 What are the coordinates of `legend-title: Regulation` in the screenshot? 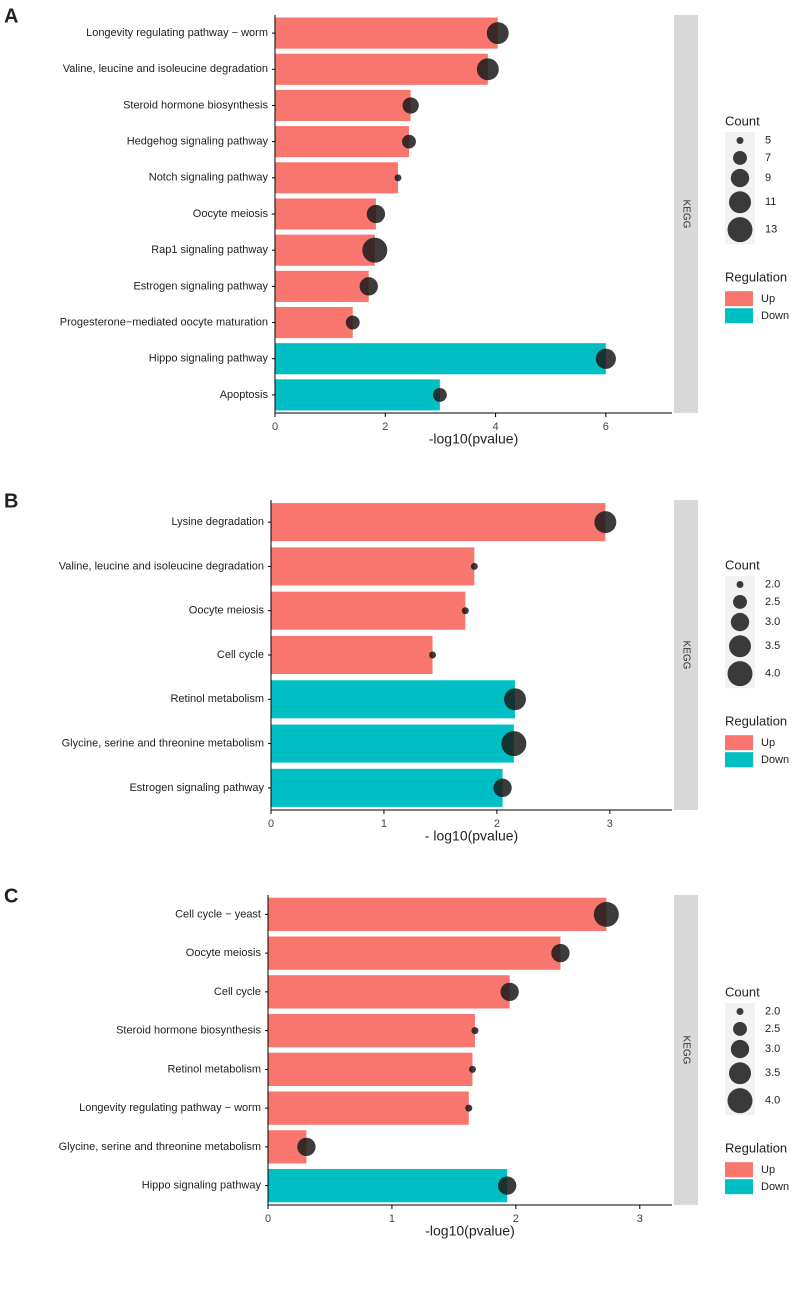 It's located at (756, 1148).